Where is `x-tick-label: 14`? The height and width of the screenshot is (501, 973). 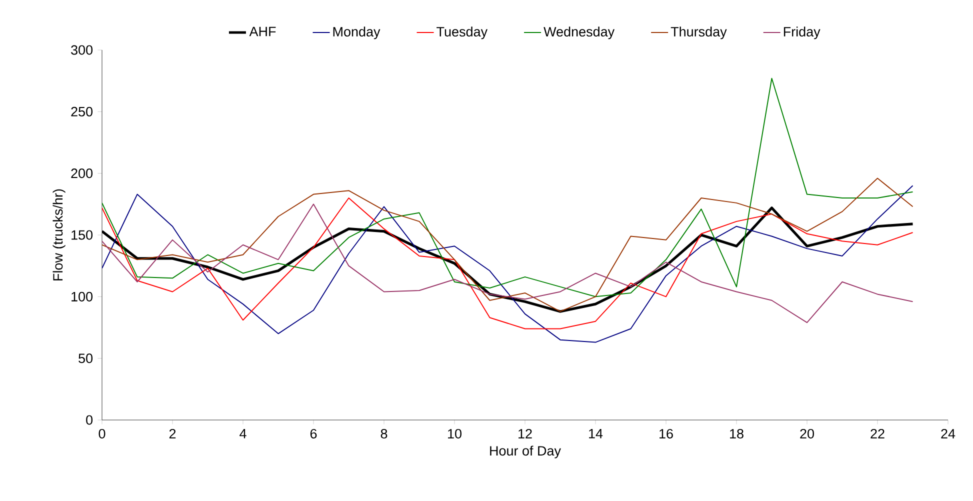 x-tick-label: 14 is located at coordinates (596, 433).